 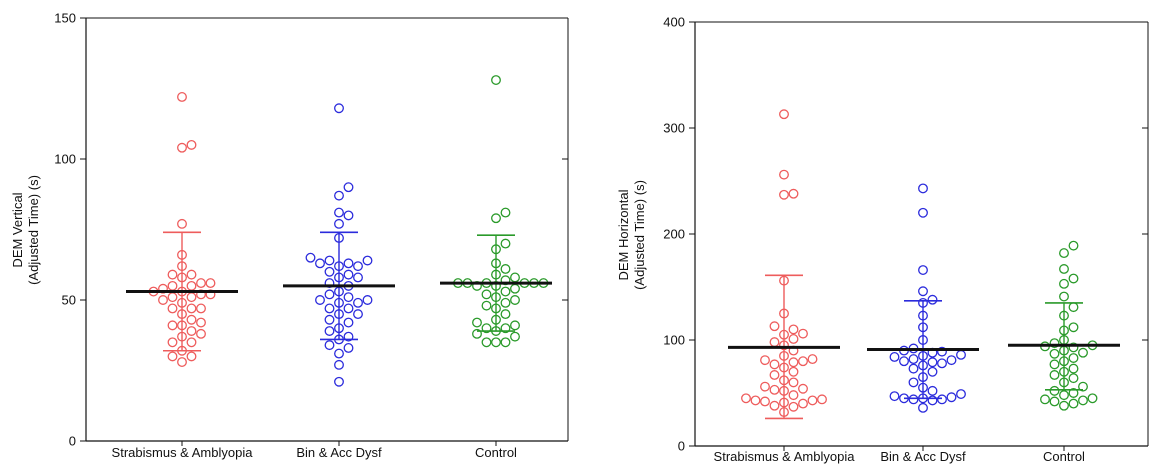 I want to click on x-tick-label: Strabismus & Amblyopia, so click(x=183, y=452).